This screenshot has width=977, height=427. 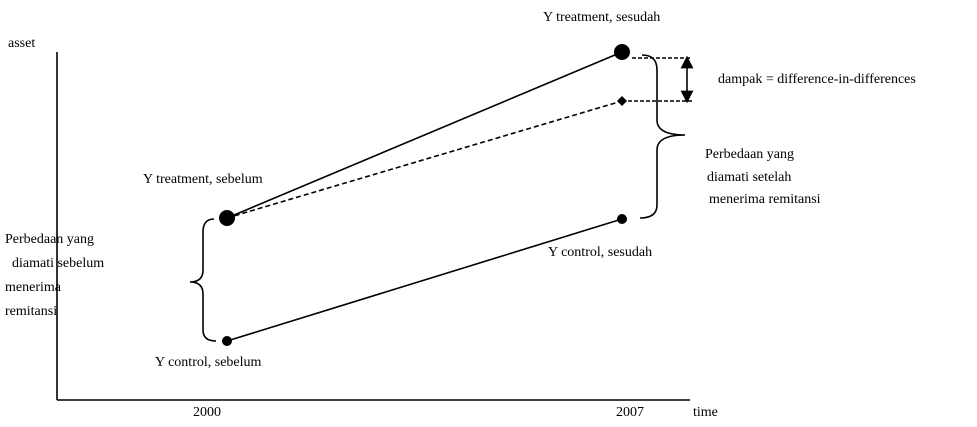 I want to click on point-label: Y treatment, sesudah, so click(x=601, y=17).